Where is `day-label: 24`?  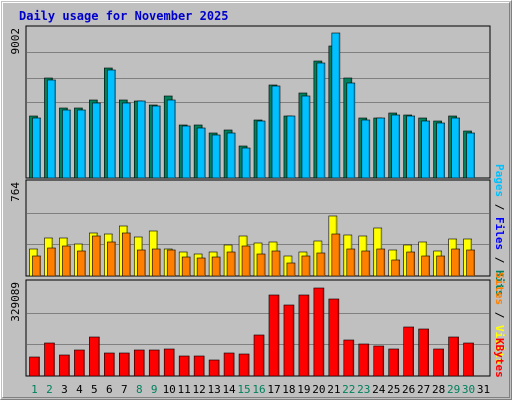 day-label: 24 is located at coordinates (379, 389).